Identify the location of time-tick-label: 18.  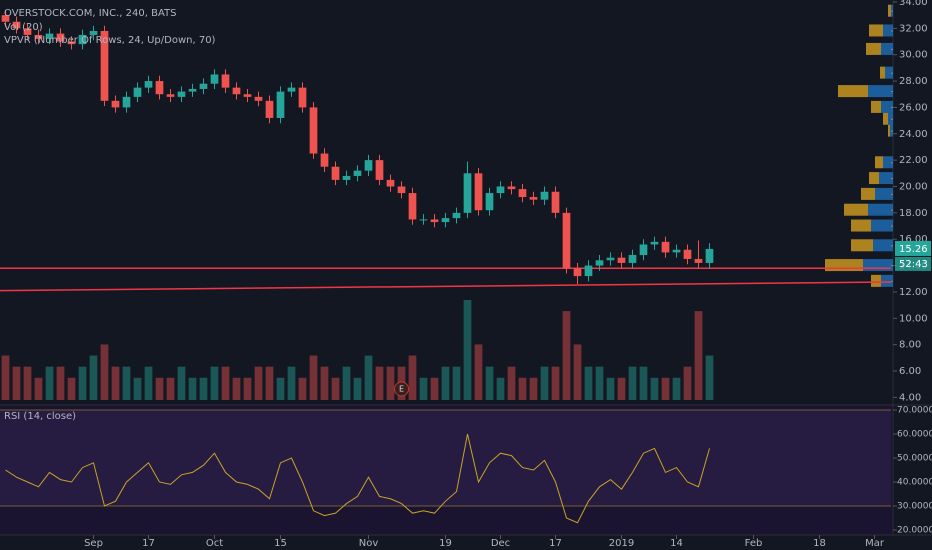
(819, 543).